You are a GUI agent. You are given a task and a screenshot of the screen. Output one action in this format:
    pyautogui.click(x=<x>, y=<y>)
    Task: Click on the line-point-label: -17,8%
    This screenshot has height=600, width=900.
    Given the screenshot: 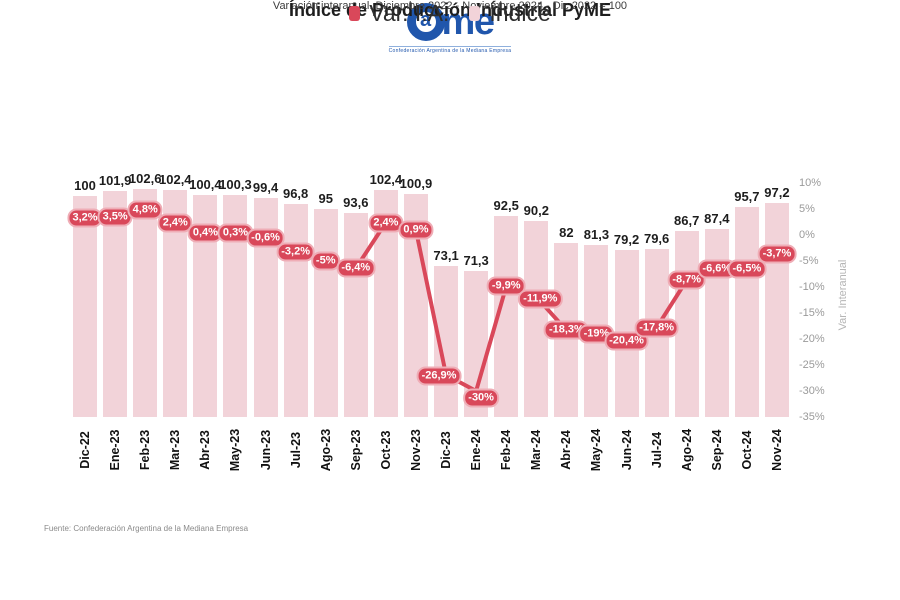 What is the action you would take?
    pyautogui.click(x=657, y=328)
    